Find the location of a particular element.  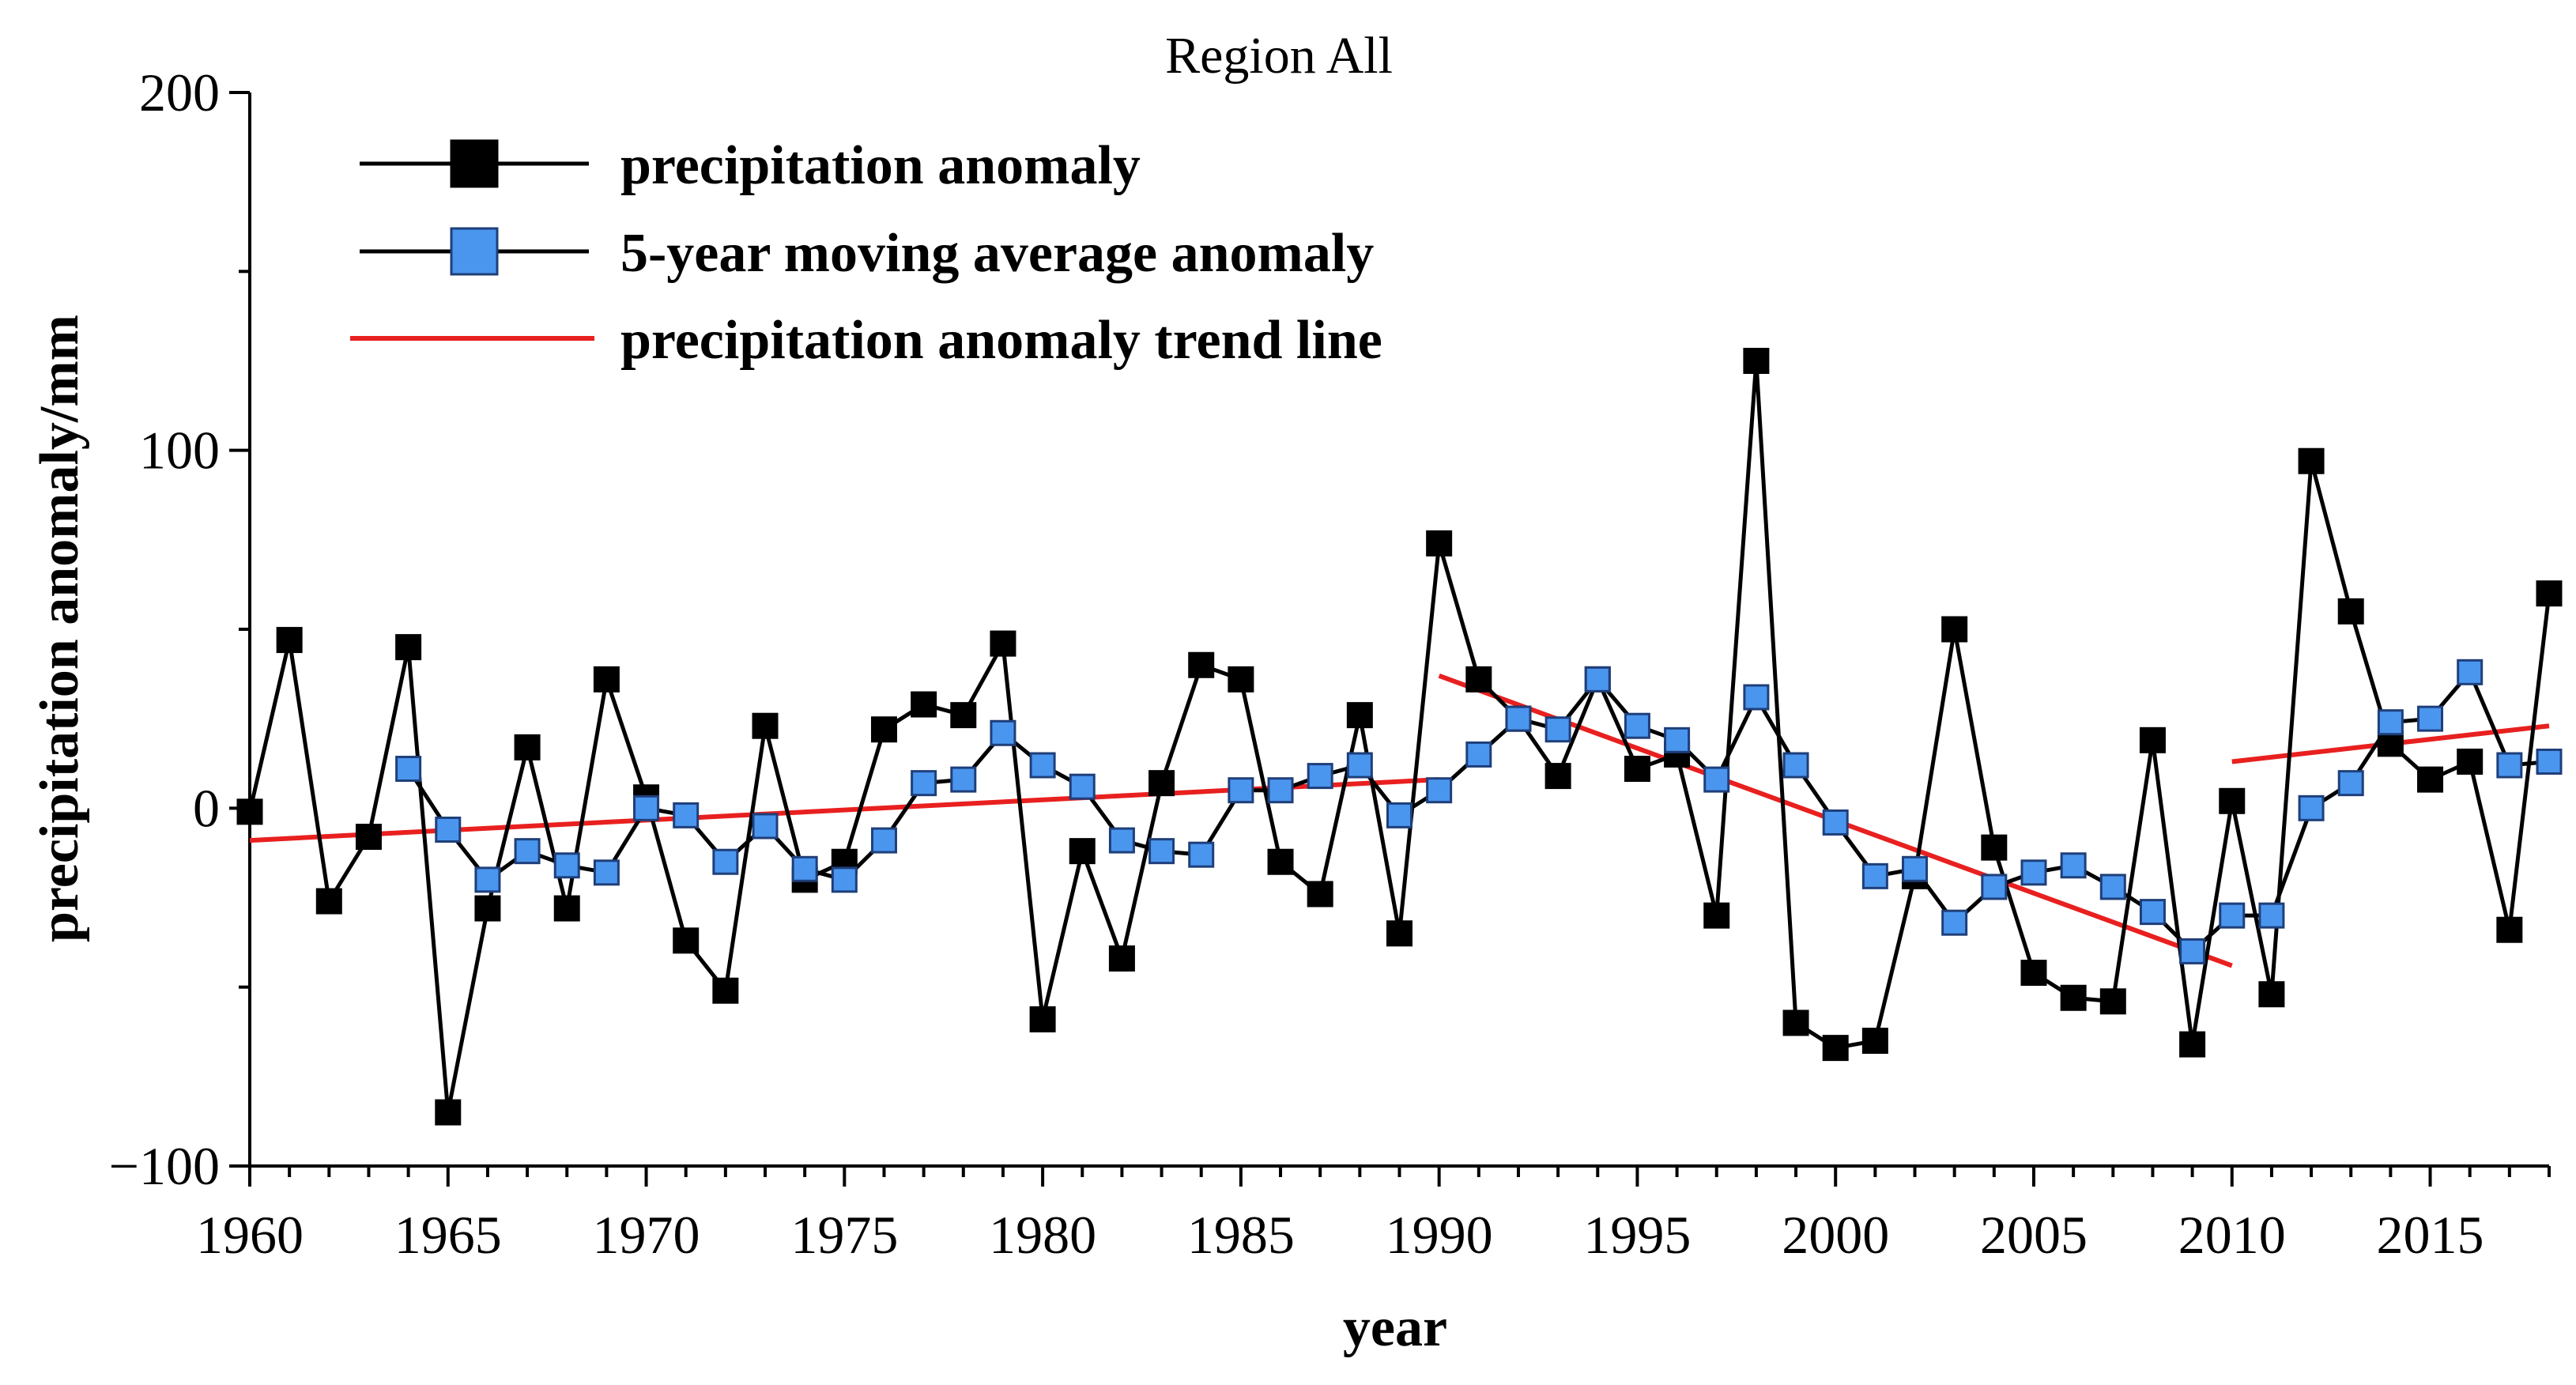

y-tick-label: −100 is located at coordinates (164, 1166).